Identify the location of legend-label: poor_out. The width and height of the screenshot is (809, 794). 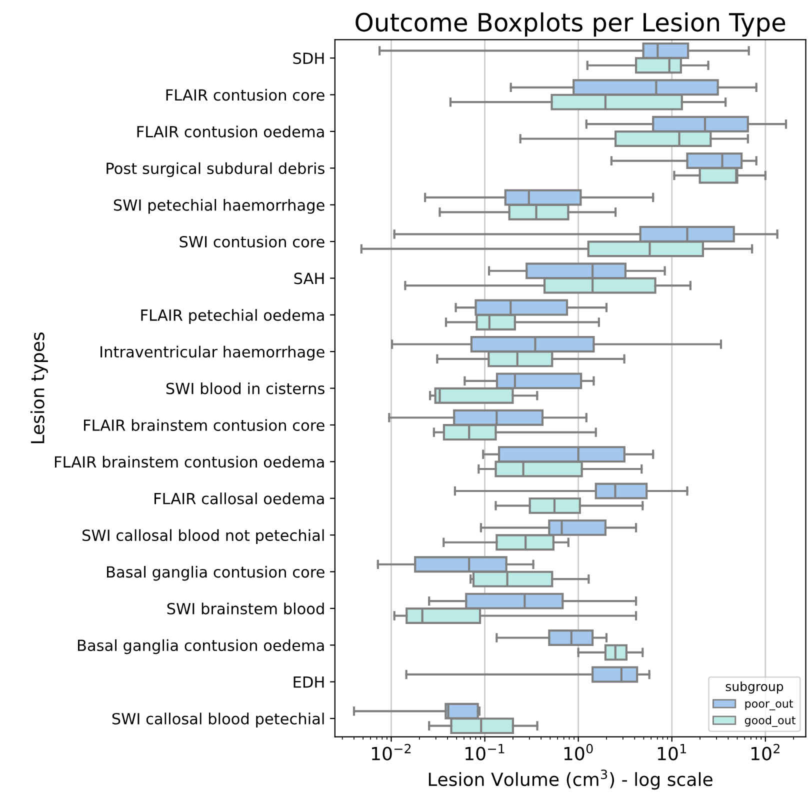
(769, 705).